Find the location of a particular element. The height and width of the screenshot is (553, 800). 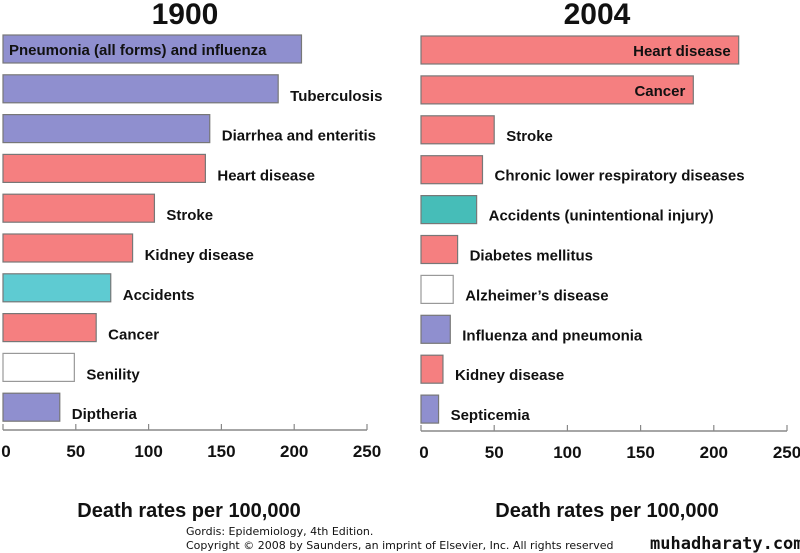

bar-label: Senility is located at coordinates (113, 374).